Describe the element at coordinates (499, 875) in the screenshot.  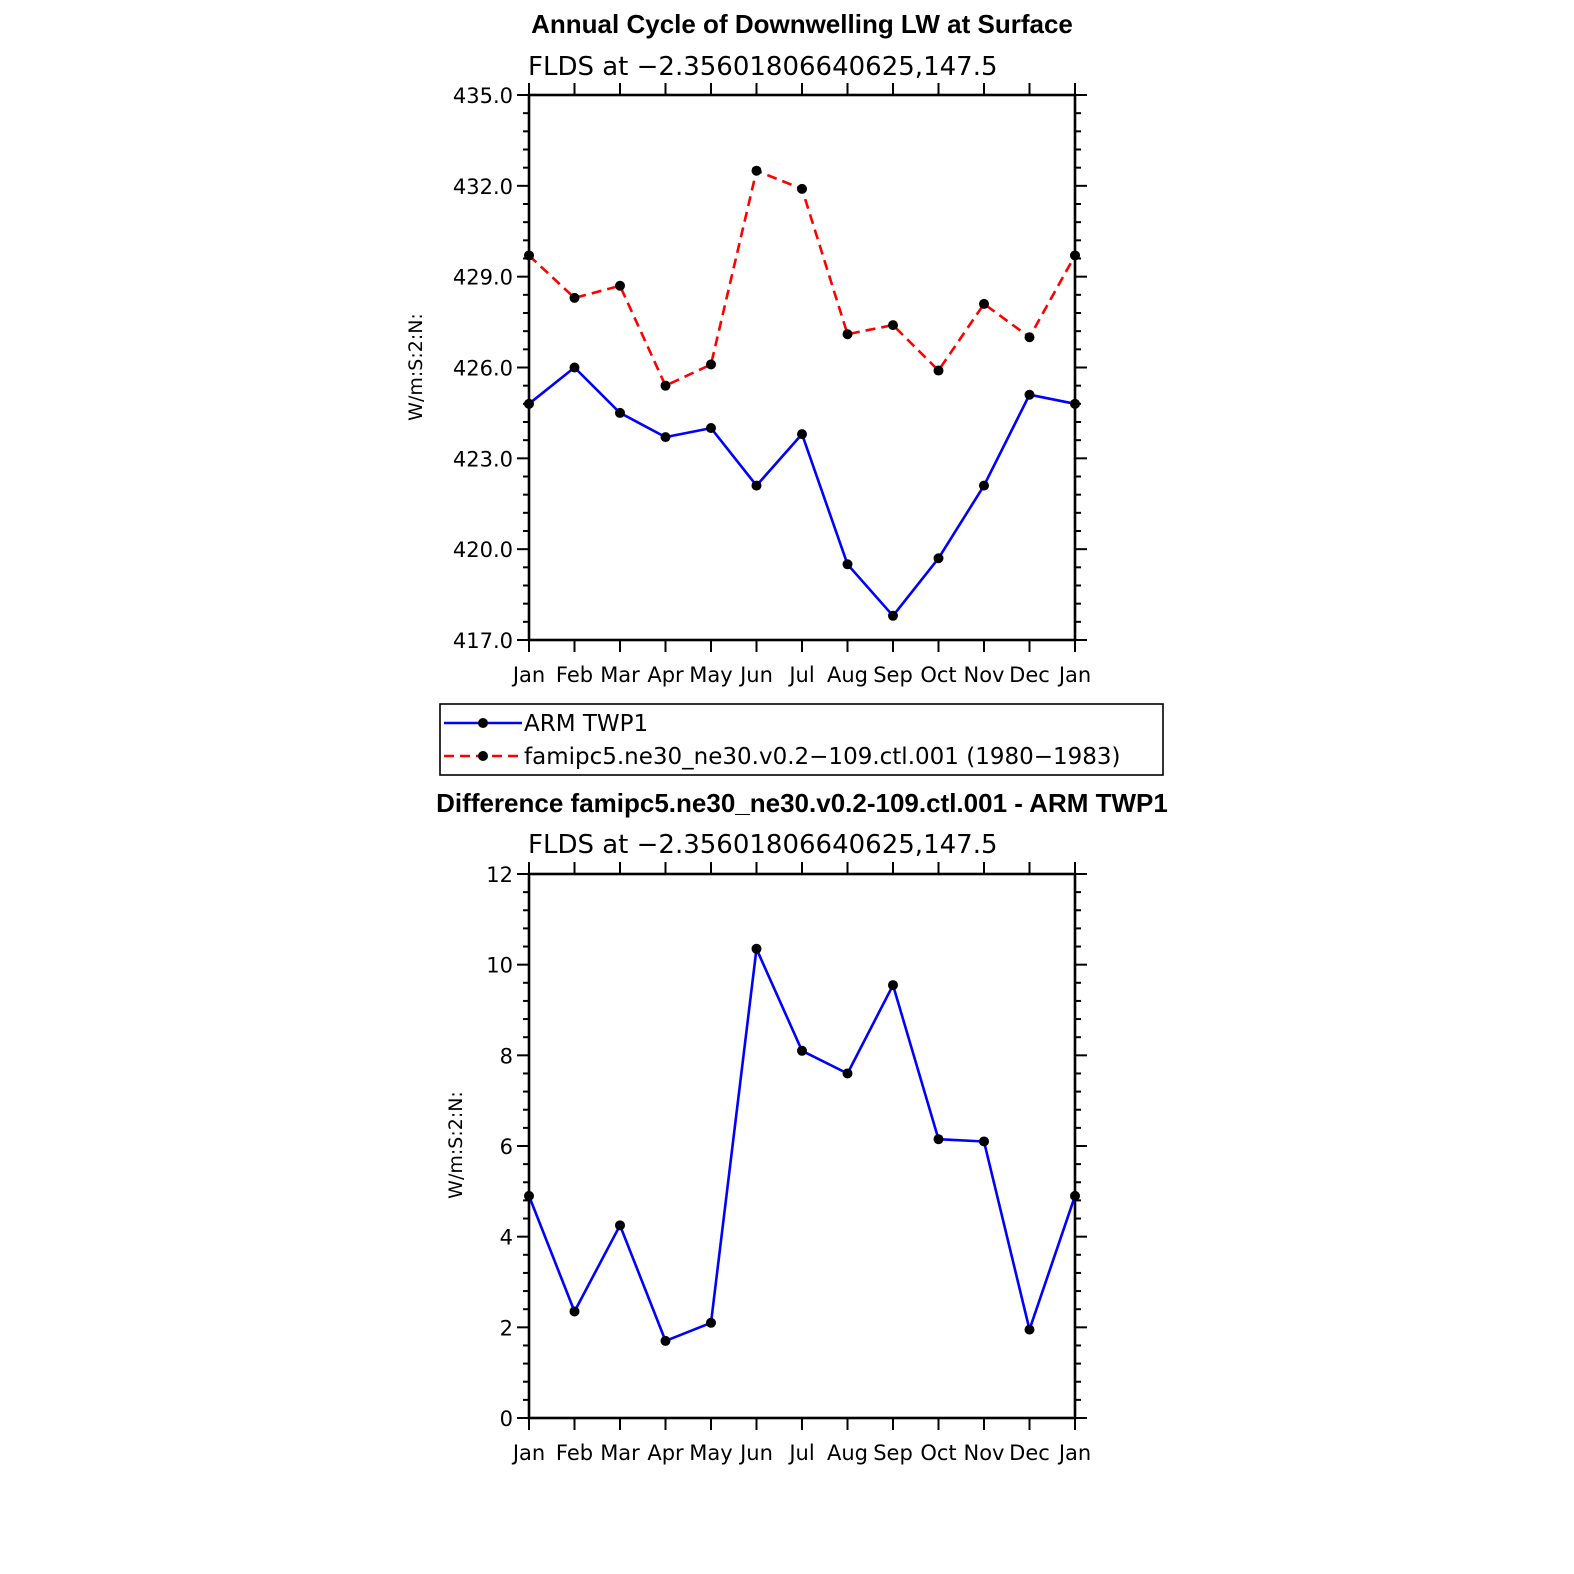
I see `y-tick-label: 12` at that location.